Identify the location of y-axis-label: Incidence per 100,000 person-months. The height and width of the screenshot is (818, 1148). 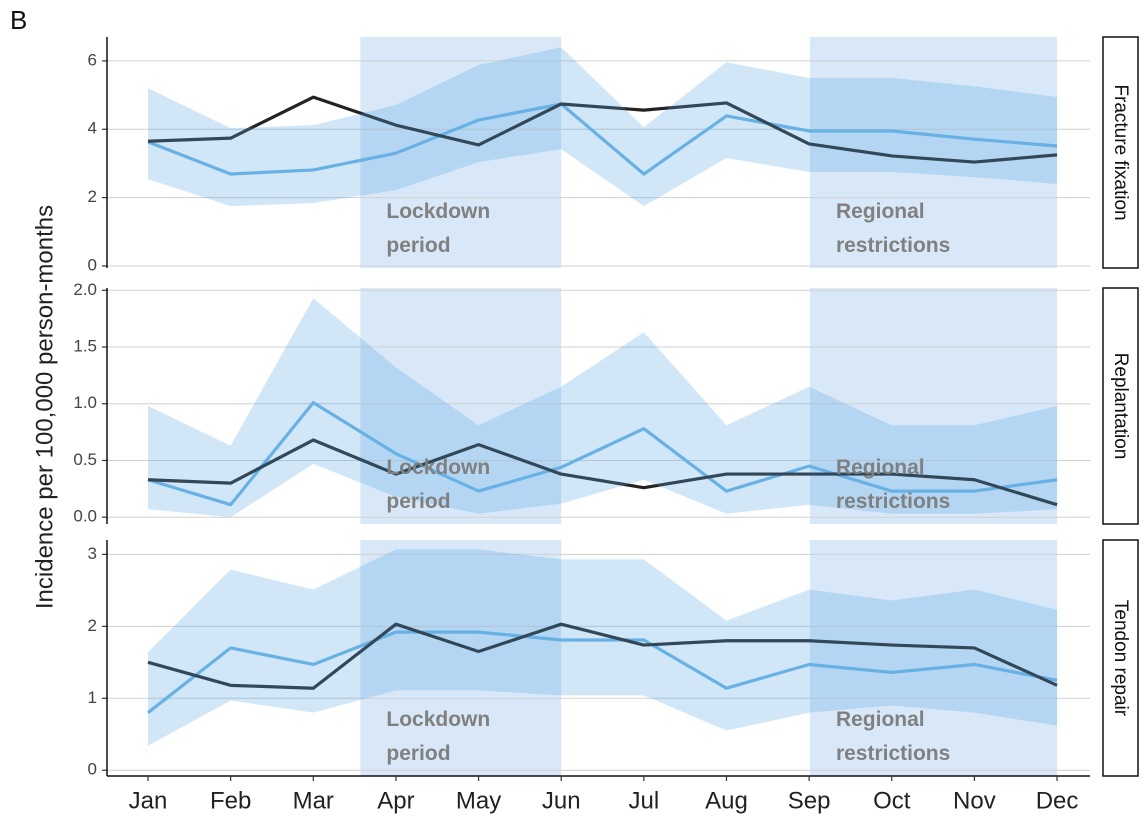
(44, 407).